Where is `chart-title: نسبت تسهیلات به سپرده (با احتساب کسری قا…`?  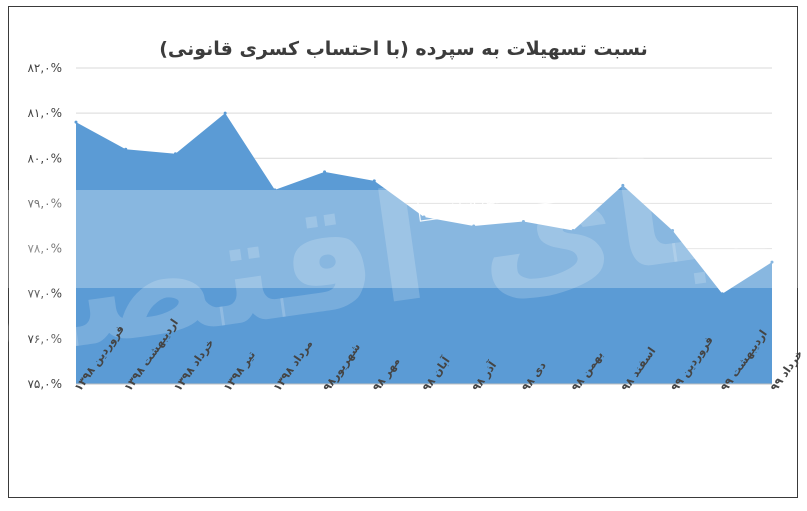
chart-title: نسبت تسهیلات به سپرده (با احتساب کسری قا… is located at coordinates (403, 49).